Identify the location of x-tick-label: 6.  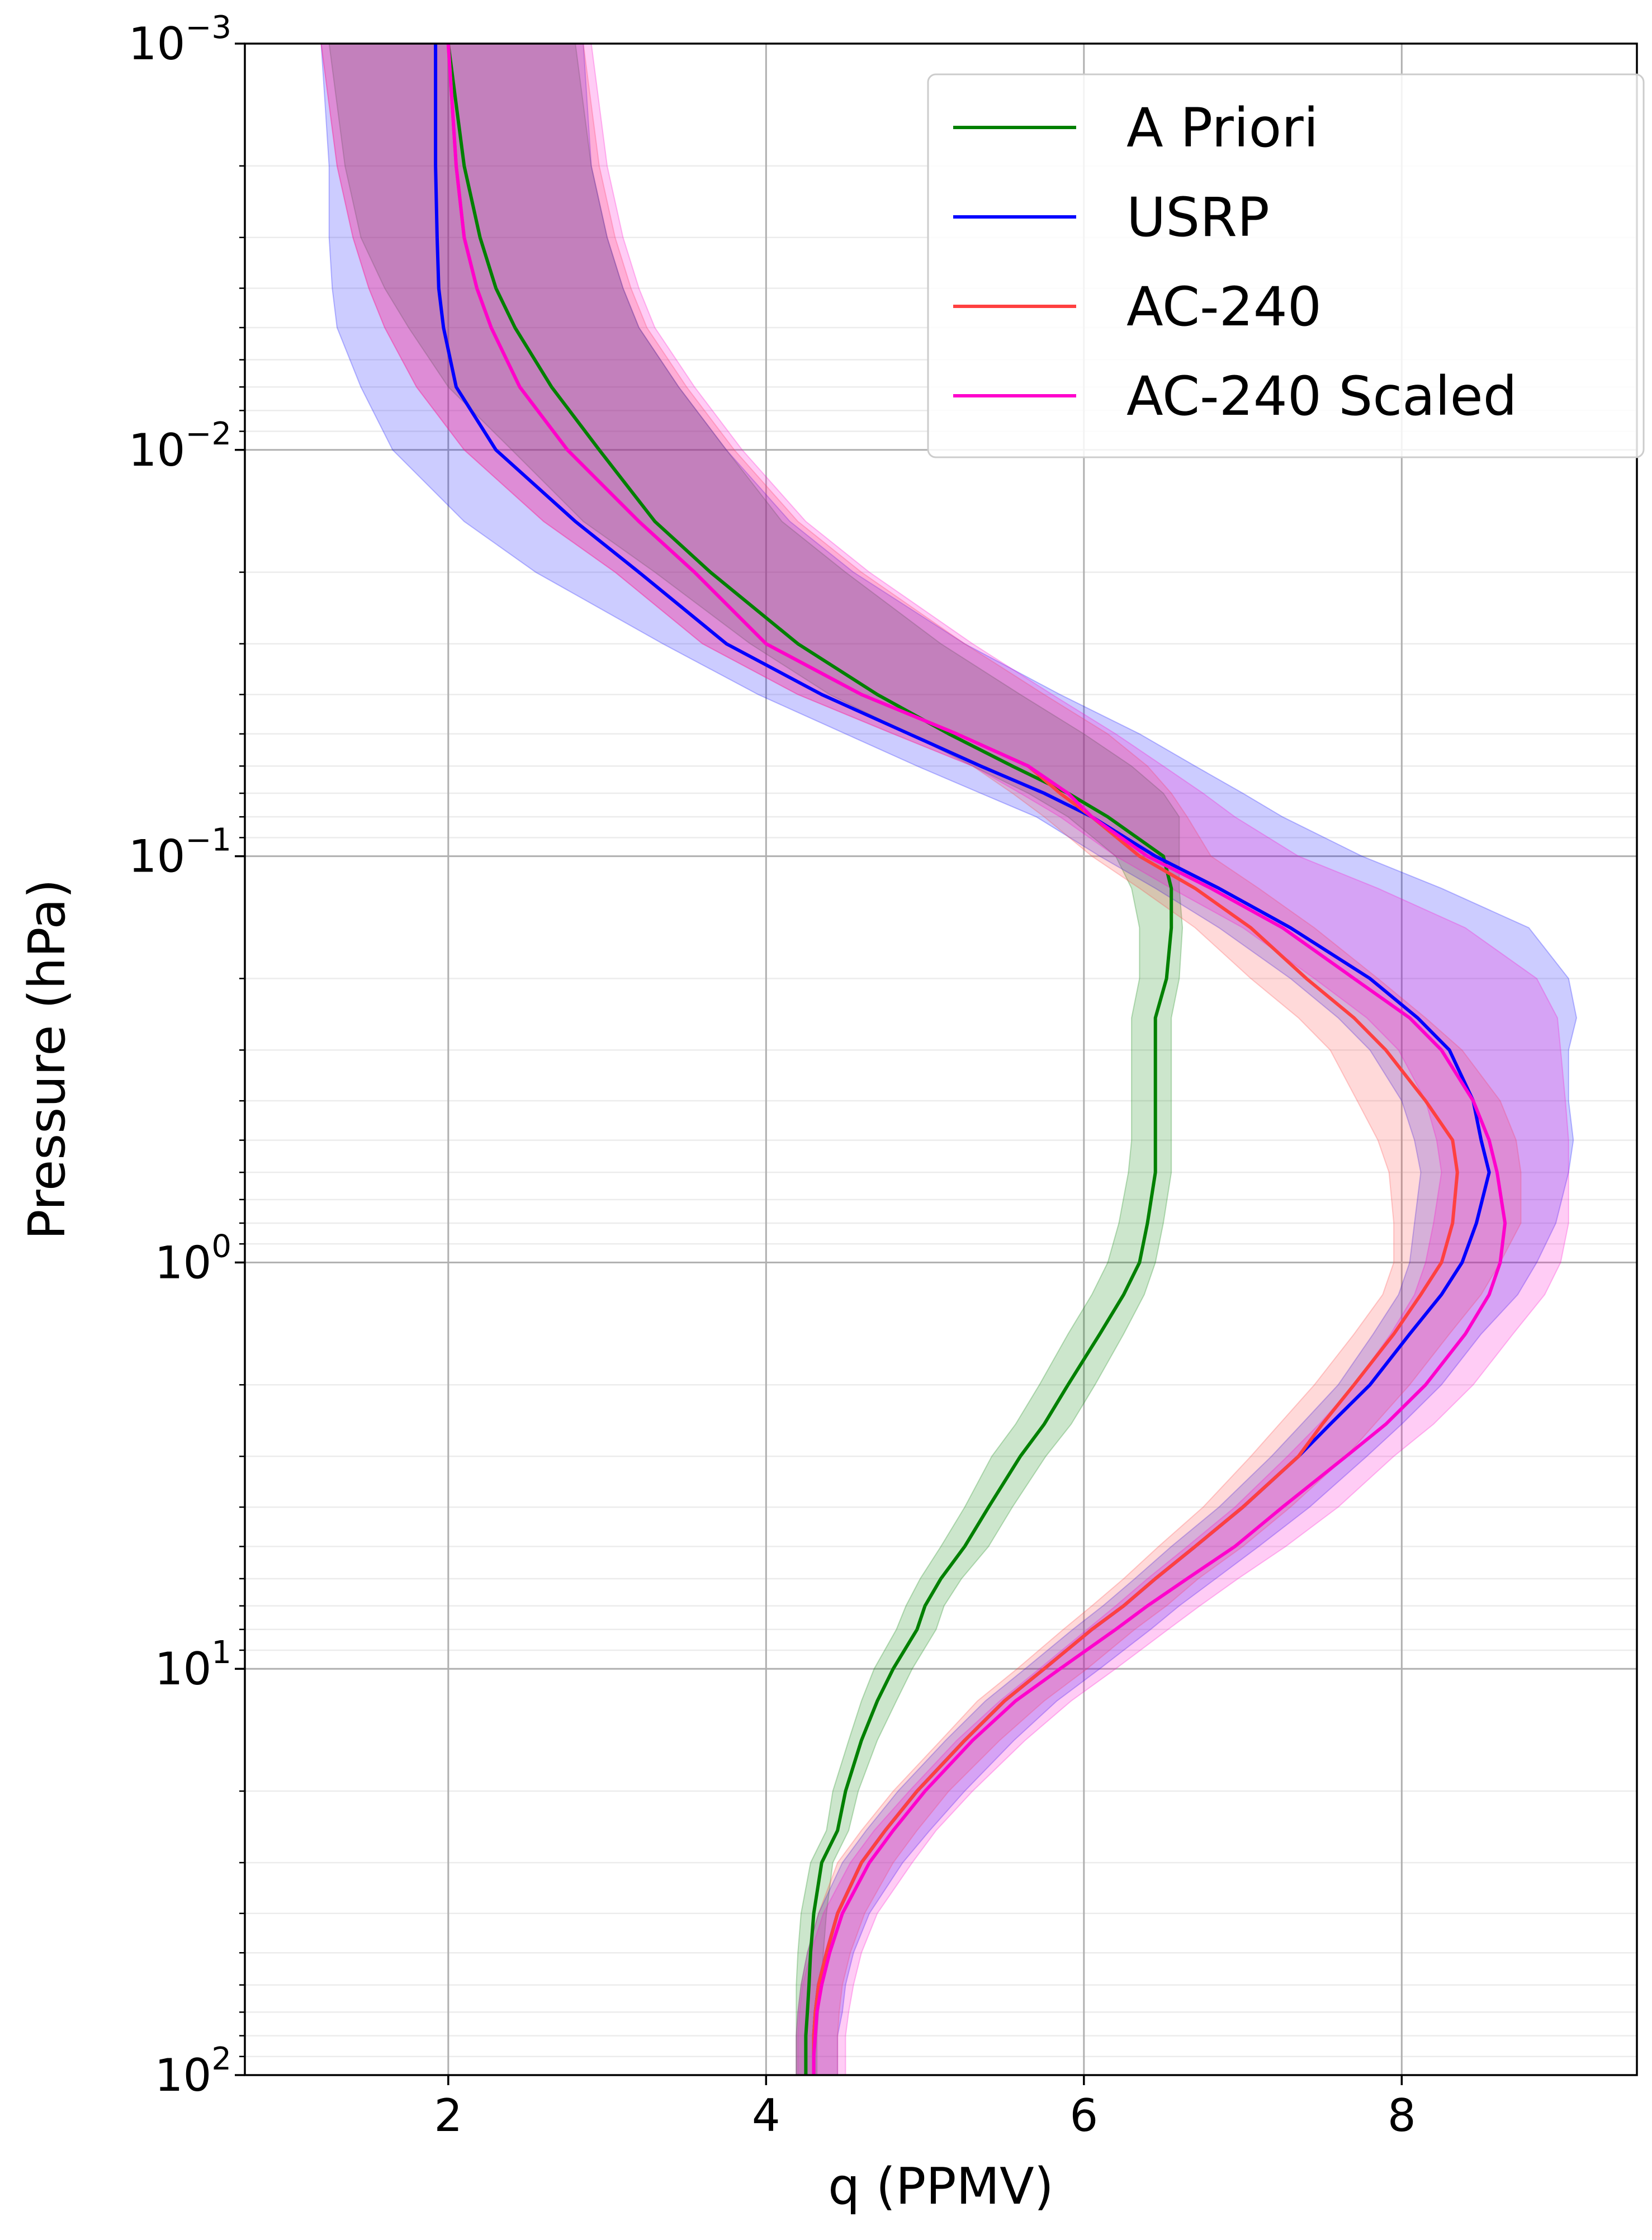
(1083, 2116).